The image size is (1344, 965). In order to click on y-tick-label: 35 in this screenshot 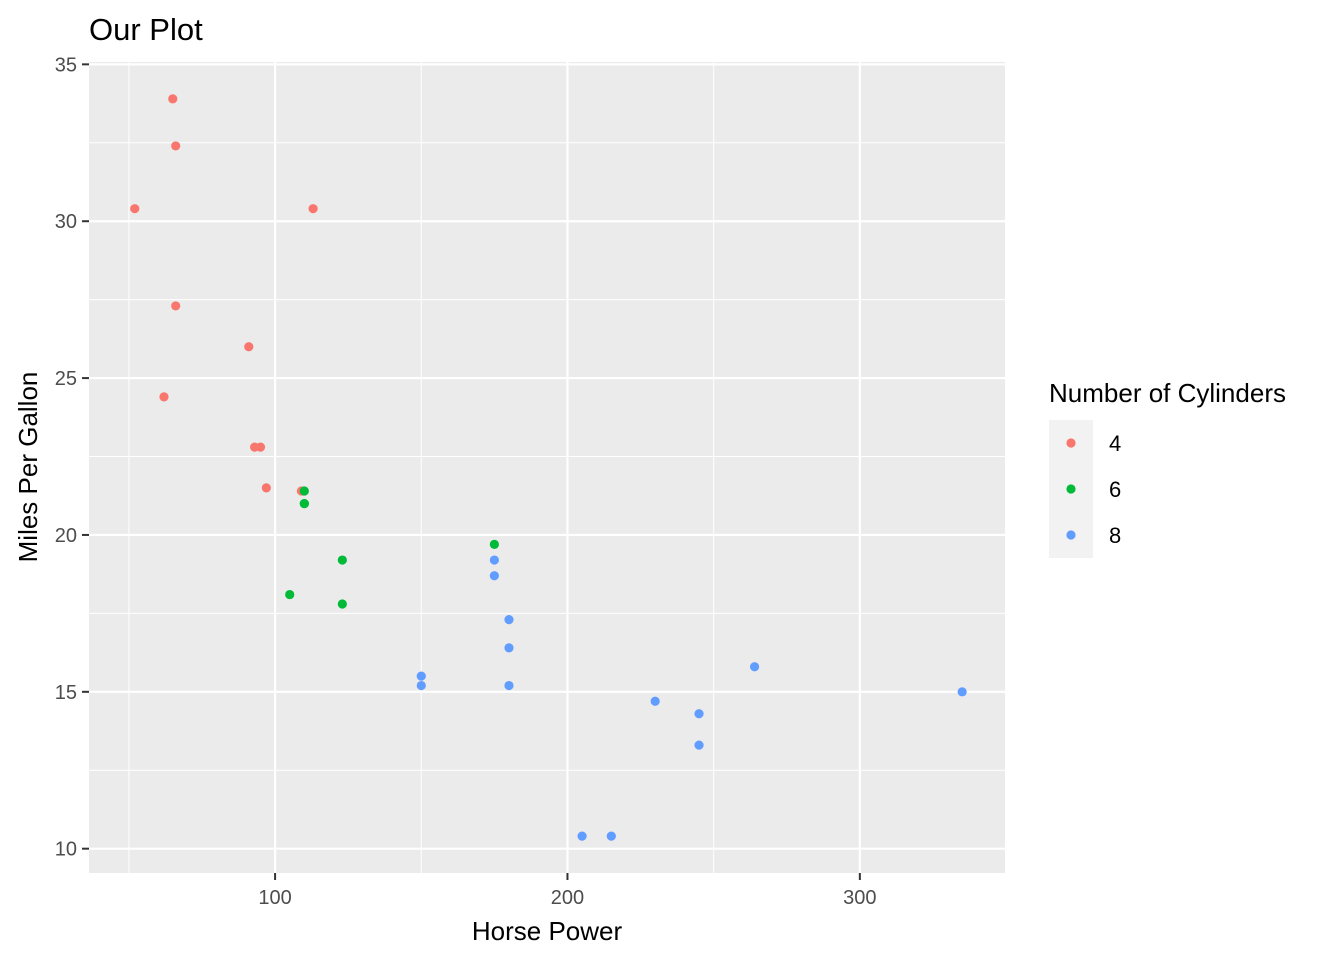, I will do `click(66, 65)`.